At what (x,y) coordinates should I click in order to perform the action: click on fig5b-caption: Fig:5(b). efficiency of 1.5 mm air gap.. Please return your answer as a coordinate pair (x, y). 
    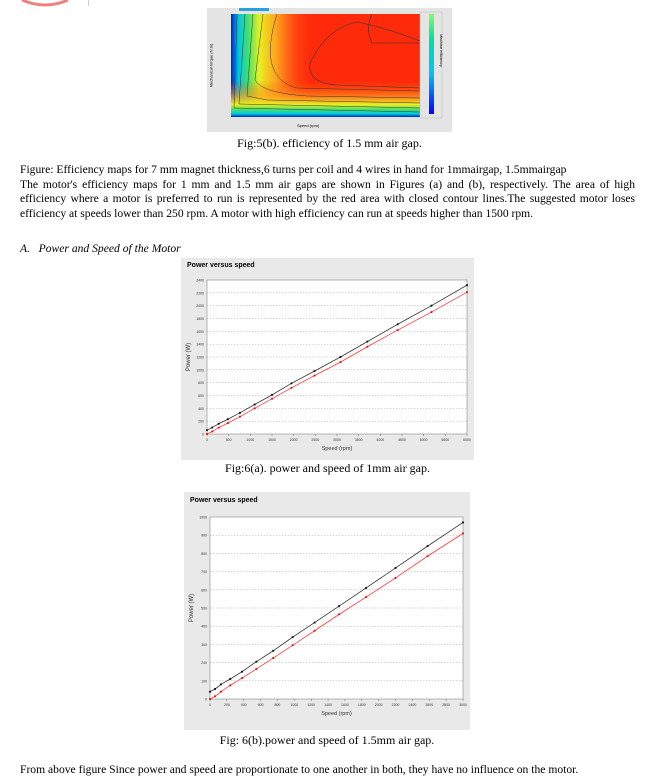
    Looking at the image, I should click on (329, 143).